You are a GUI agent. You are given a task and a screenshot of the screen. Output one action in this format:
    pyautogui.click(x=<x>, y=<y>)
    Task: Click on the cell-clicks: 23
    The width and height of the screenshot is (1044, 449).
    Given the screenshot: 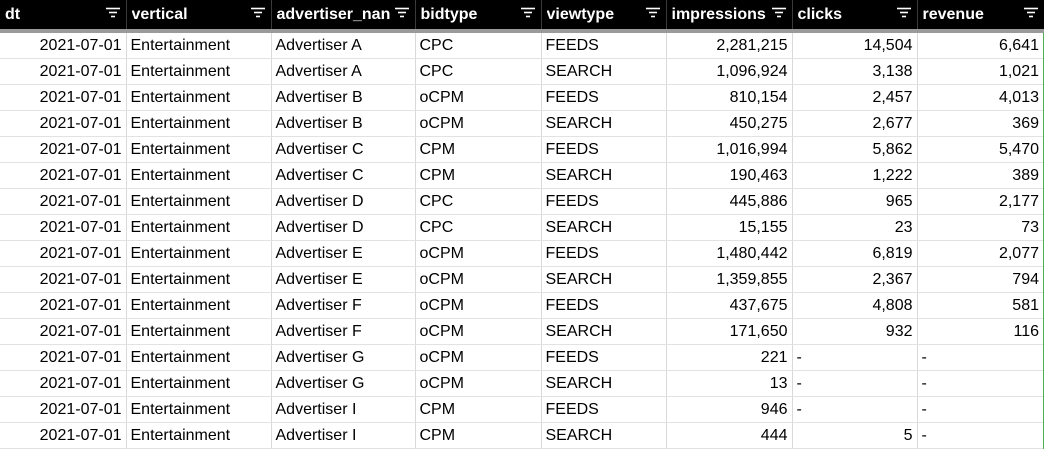 What is the action you would take?
    pyautogui.click(x=855, y=227)
    